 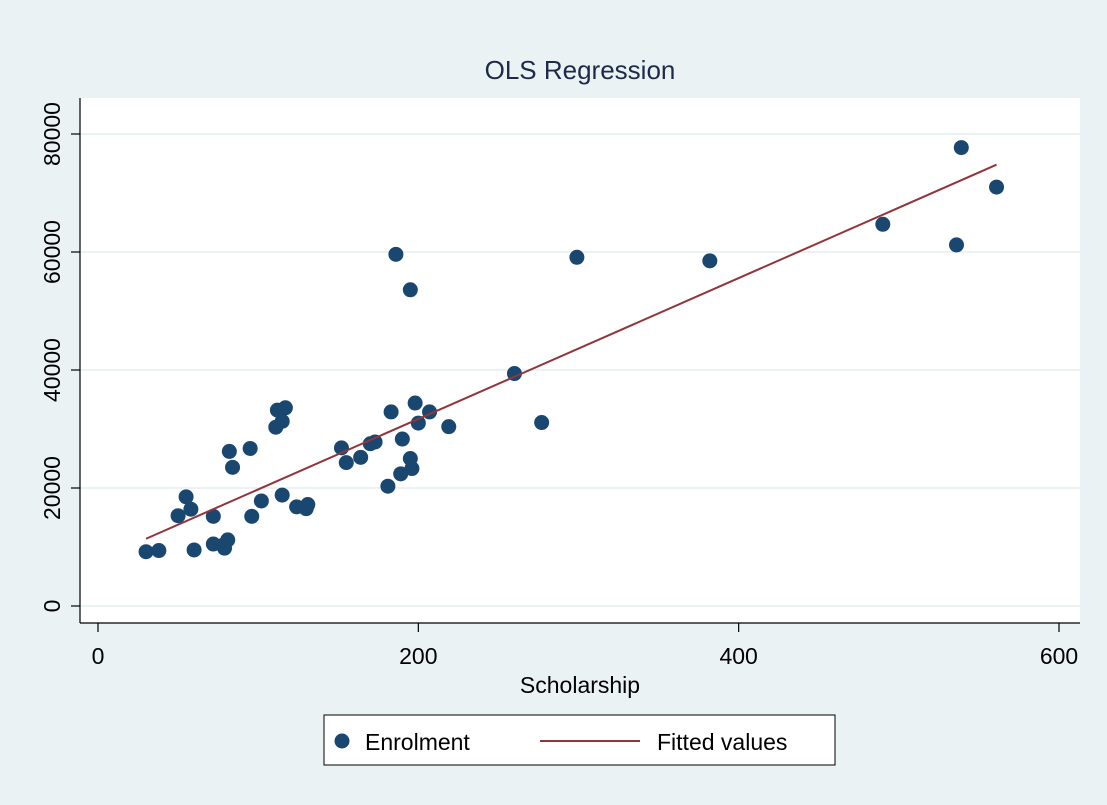 What do you see at coordinates (52, 370) in the screenshot?
I see `y-tick-label-2: 40000` at bounding box center [52, 370].